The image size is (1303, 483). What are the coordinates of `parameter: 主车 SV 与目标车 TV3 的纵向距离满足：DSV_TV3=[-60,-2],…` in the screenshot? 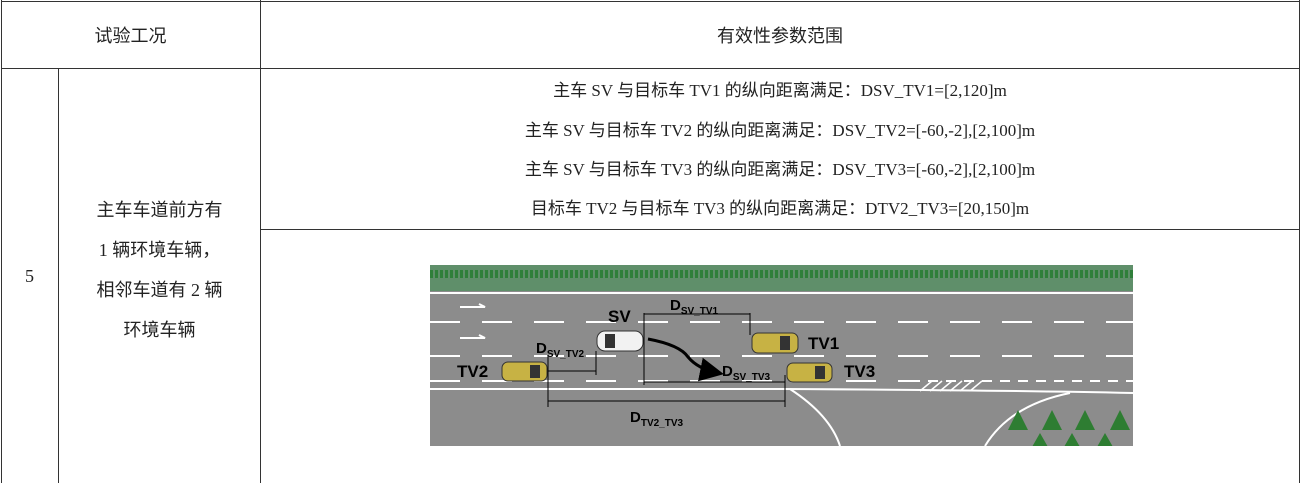 It's located at (780, 169).